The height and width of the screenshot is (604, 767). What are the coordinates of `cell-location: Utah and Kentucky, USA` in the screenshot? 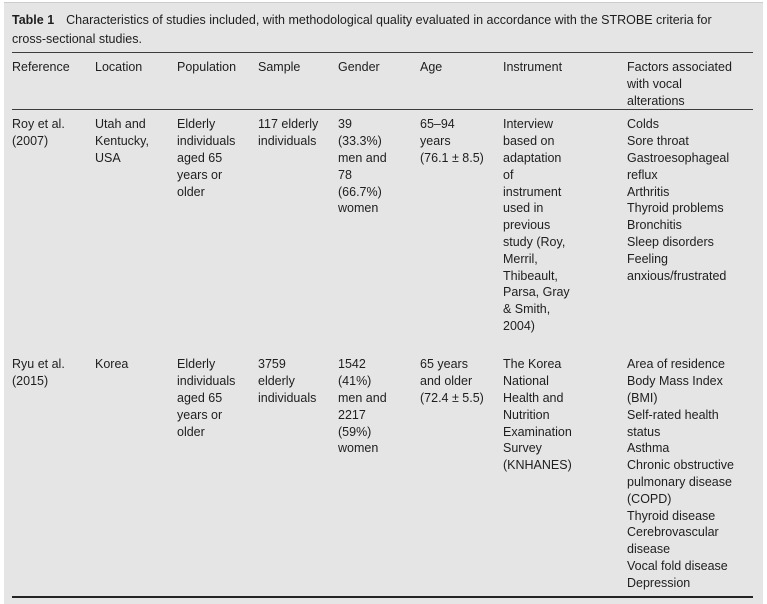 It's located at (122, 141).